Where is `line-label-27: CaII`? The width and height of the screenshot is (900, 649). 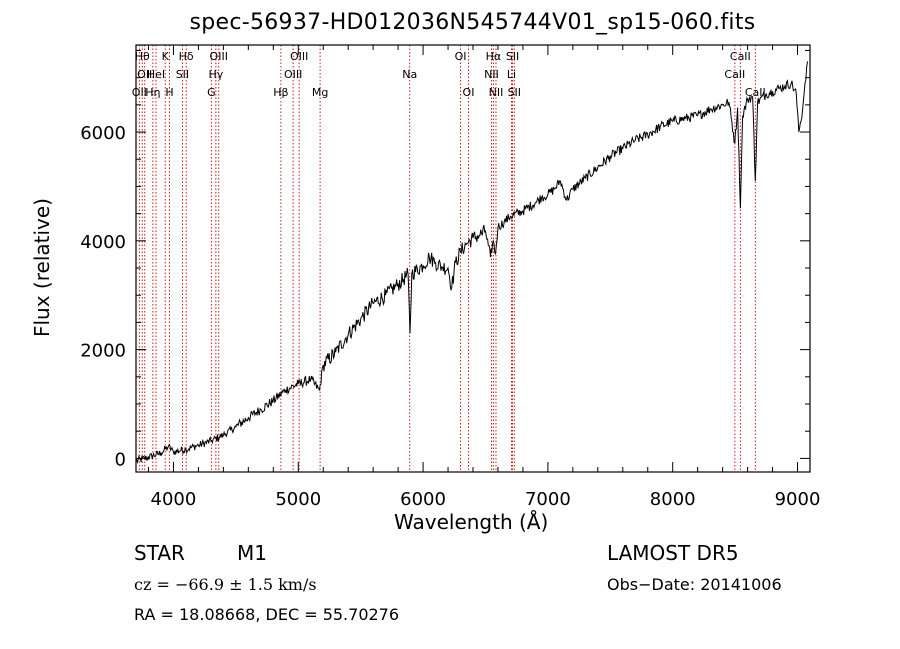 line-label-27: CaII is located at coordinates (755, 92).